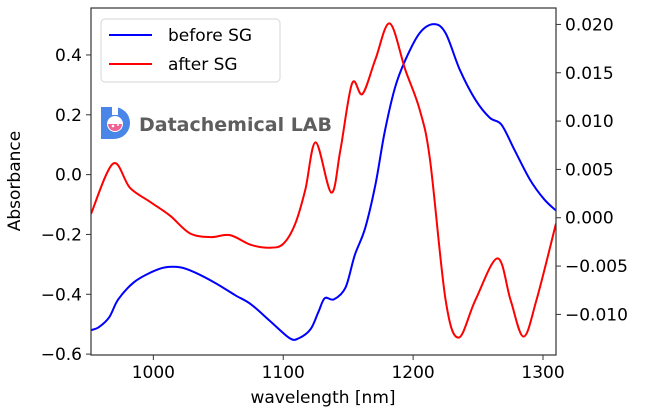  What do you see at coordinates (68, 56) in the screenshot?
I see `y-tick-label: 0.4` at bounding box center [68, 56].